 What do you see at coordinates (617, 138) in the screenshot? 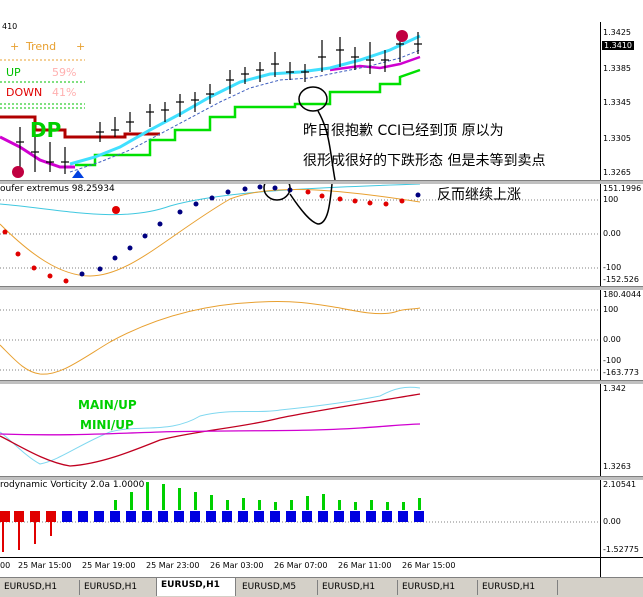
I see `axis-tick: 1.3305` at bounding box center [617, 138].